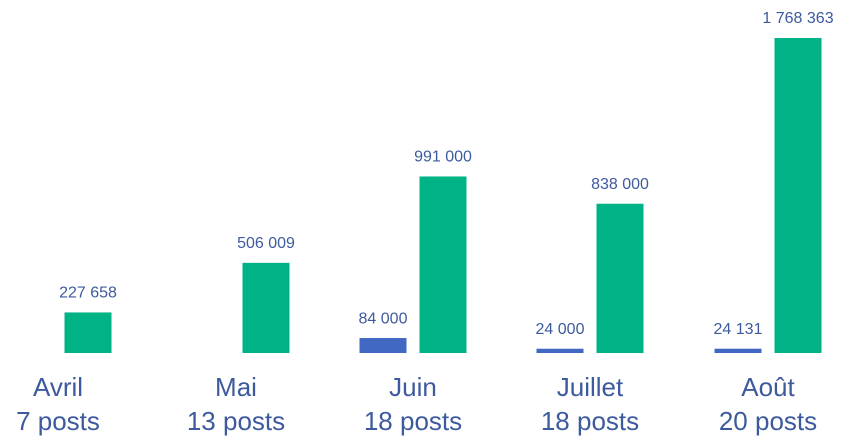 The image size is (841, 441). I want to click on category-label: Mai, so click(236, 387).